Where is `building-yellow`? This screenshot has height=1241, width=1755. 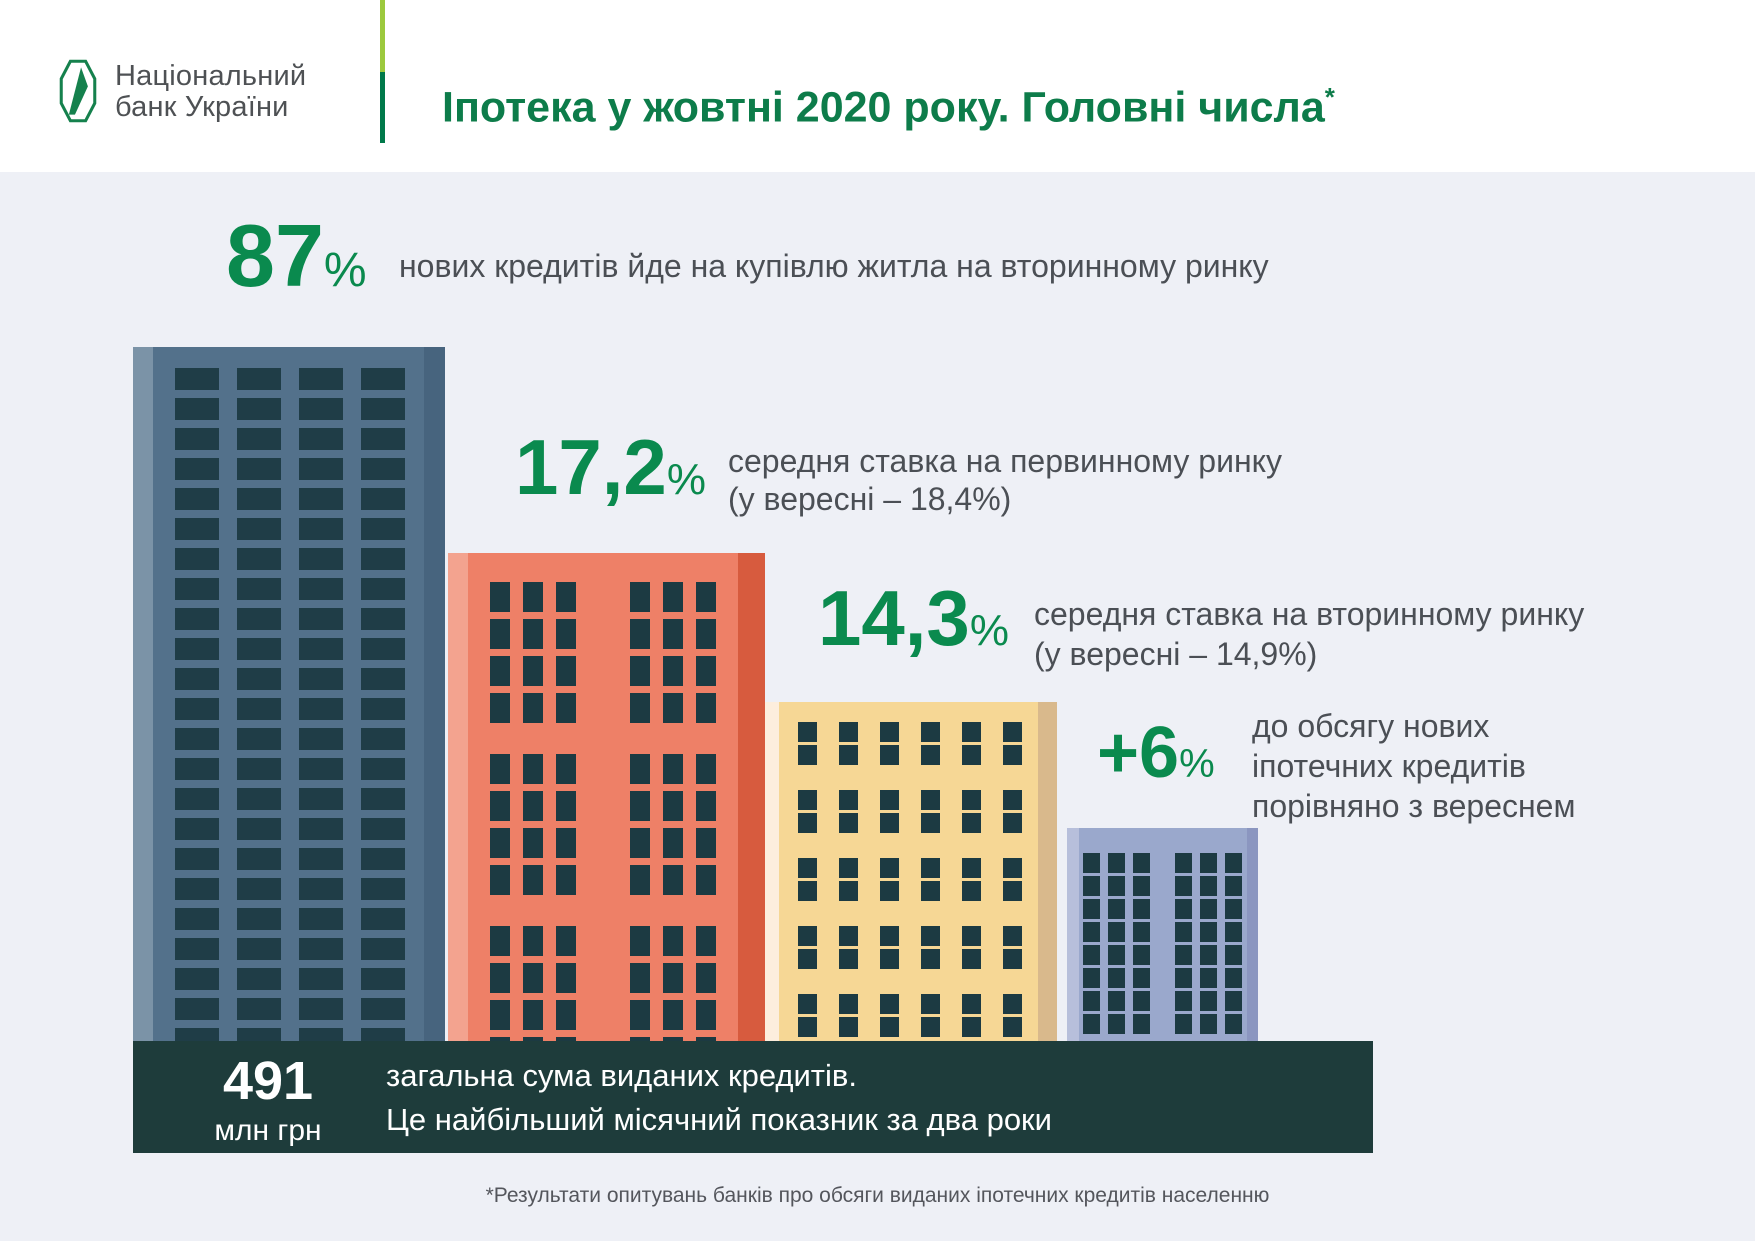 building-yellow is located at coordinates (911, 873).